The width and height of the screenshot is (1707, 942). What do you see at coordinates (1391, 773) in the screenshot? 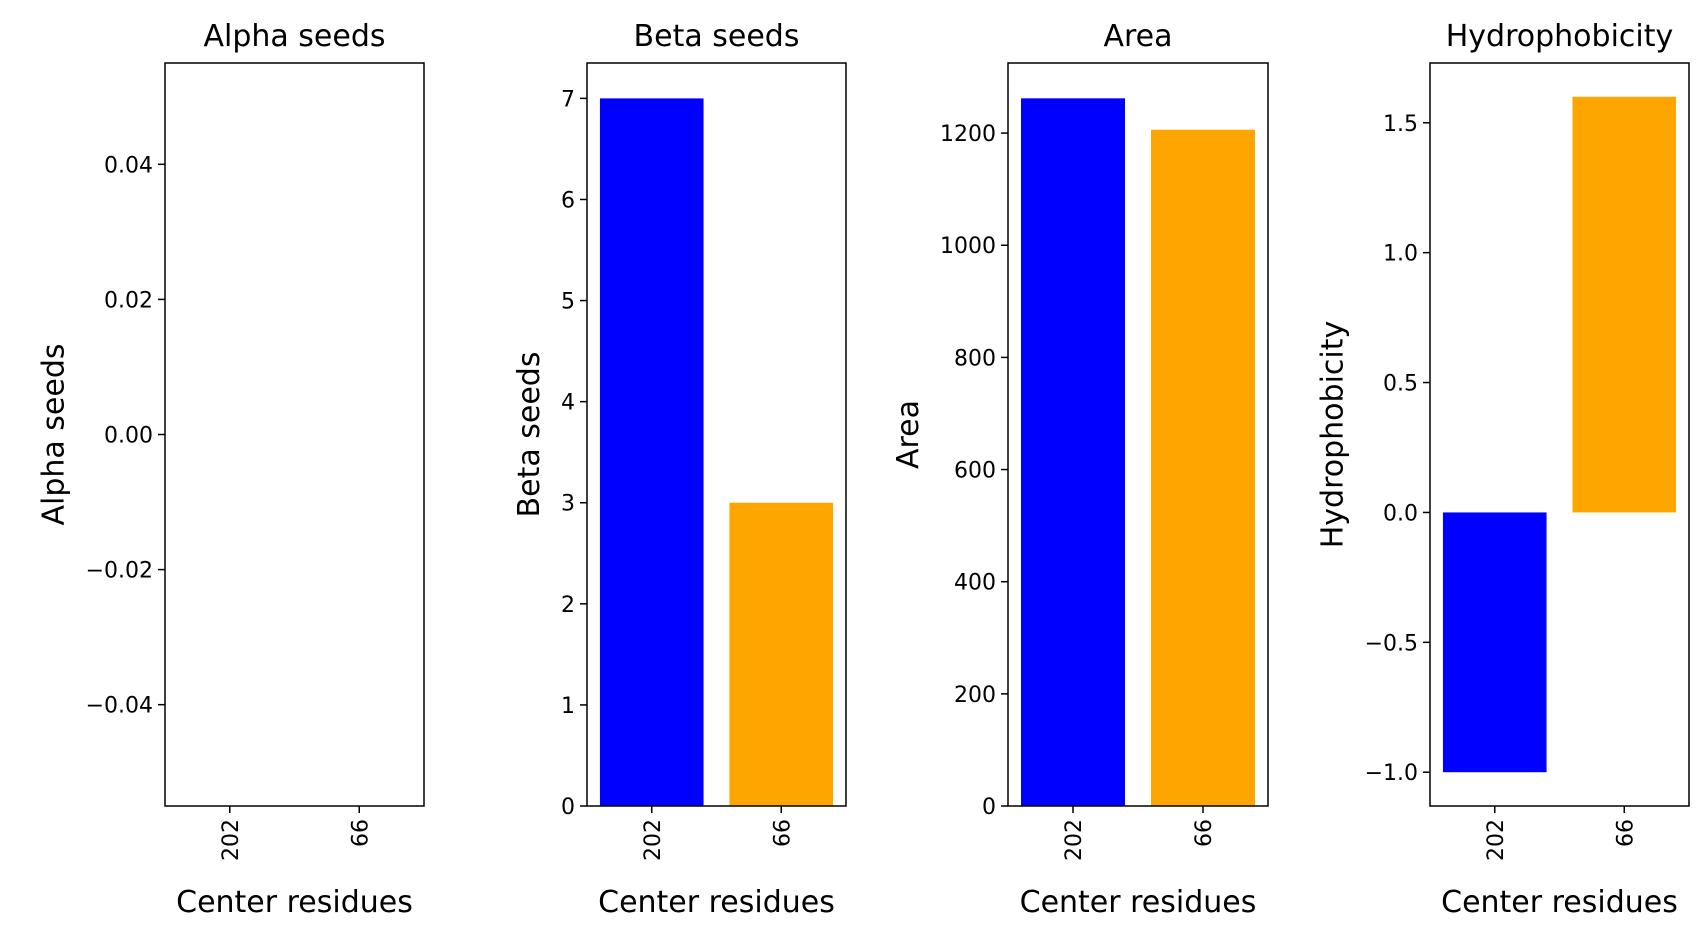
I see `y-tick-label: −1.0` at bounding box center [1391, 773].